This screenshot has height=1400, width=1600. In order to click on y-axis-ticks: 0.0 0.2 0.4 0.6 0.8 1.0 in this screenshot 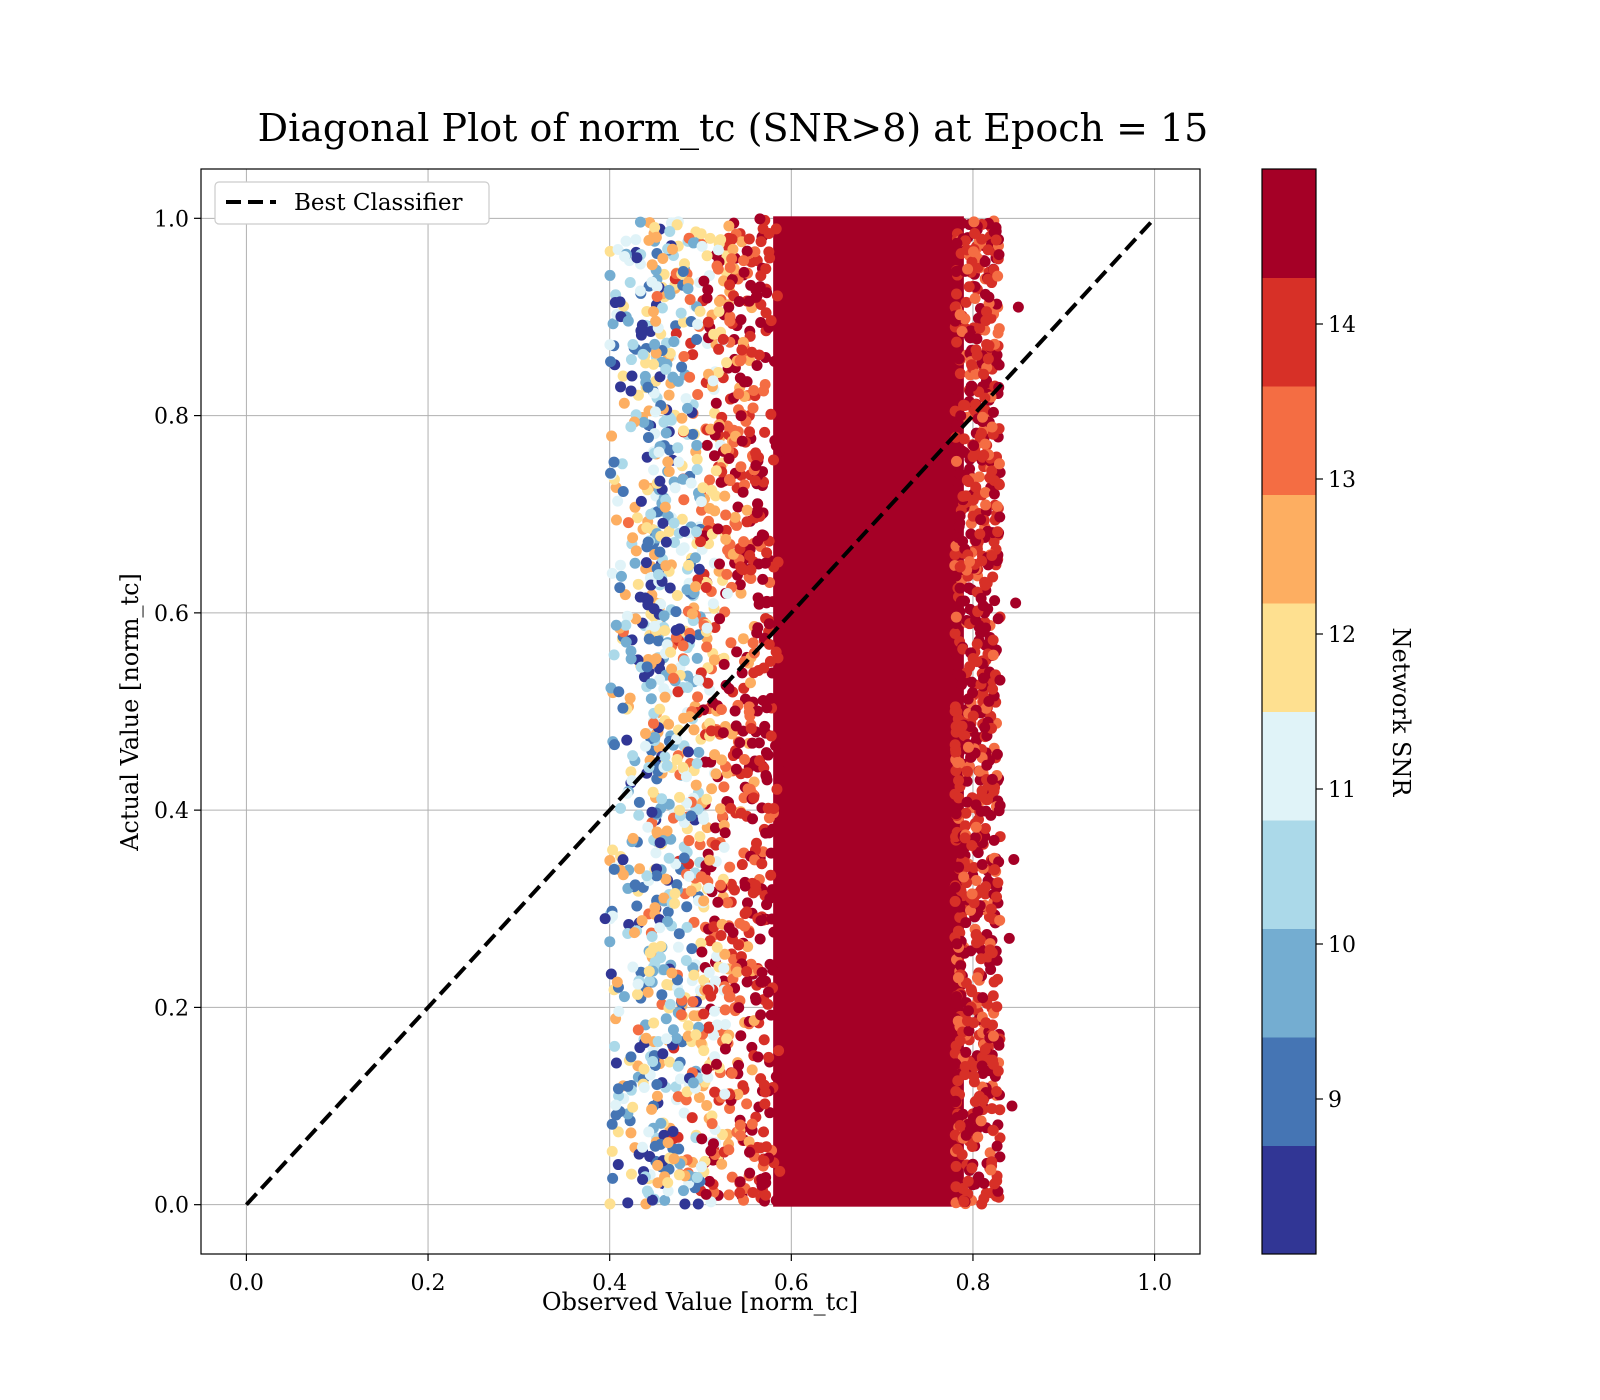, I will do `click(177, 713)`.